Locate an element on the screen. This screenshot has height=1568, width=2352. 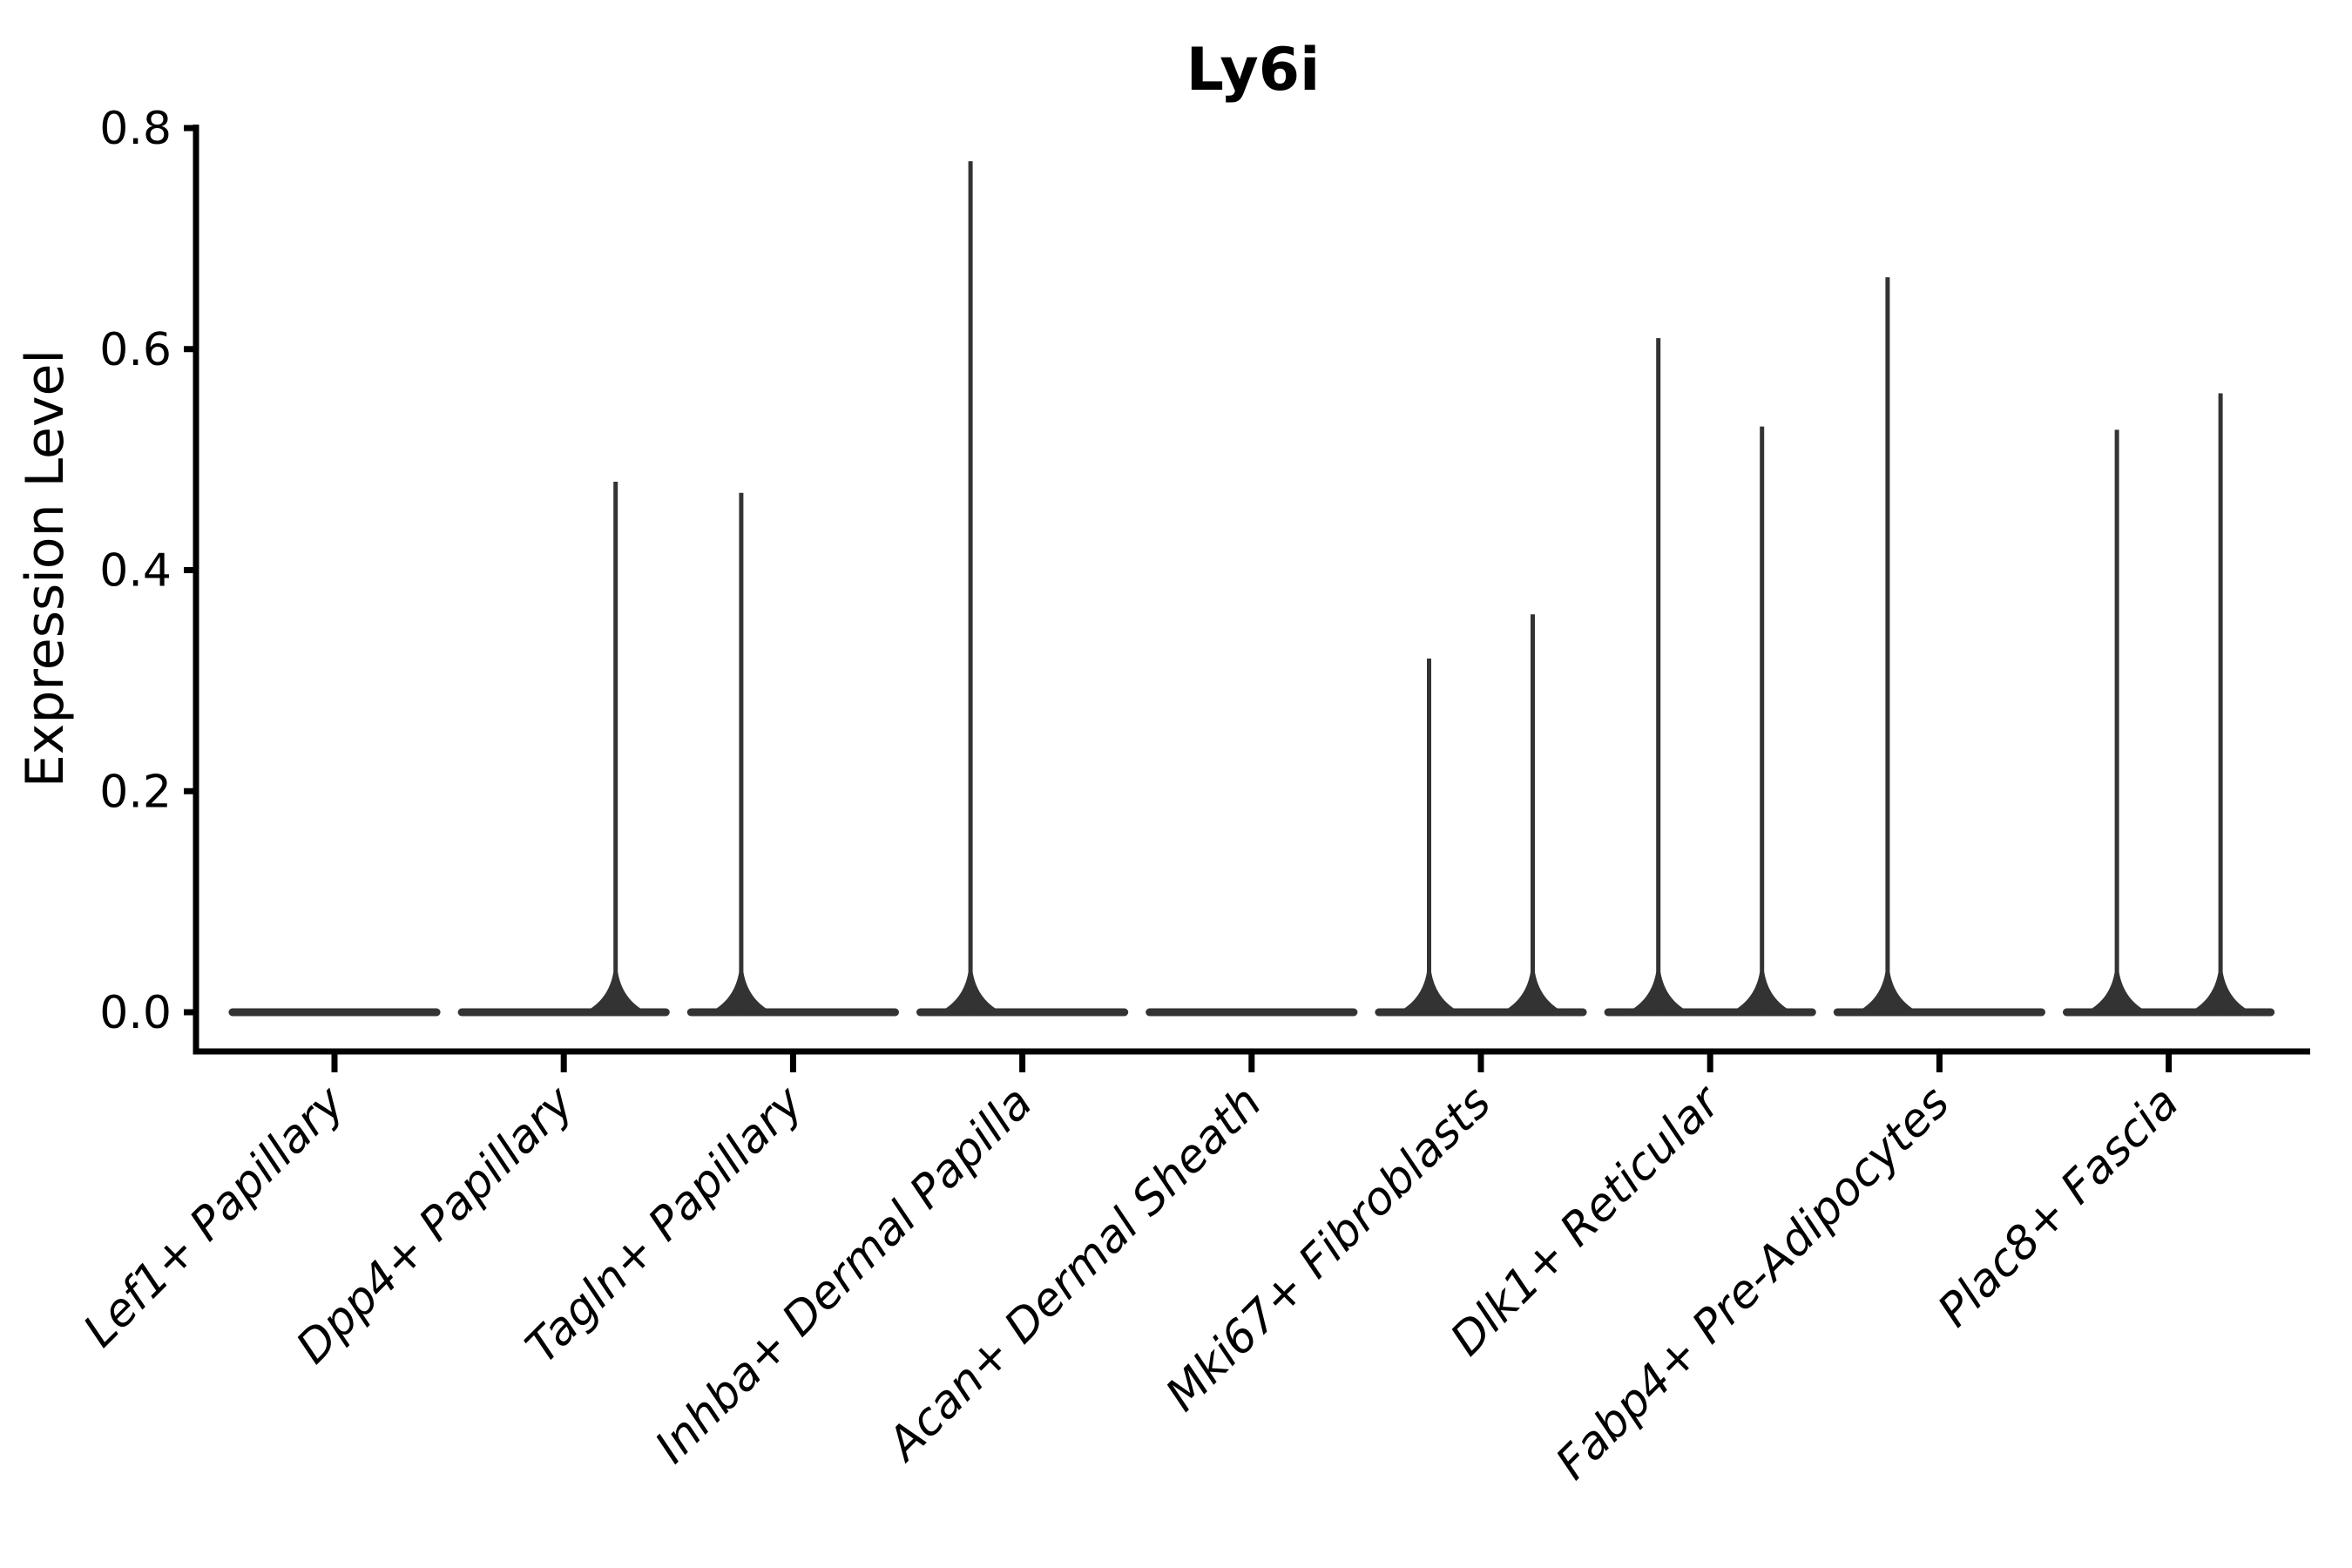
y-tick-label: 0.4 is located at coordinates (135, 571).